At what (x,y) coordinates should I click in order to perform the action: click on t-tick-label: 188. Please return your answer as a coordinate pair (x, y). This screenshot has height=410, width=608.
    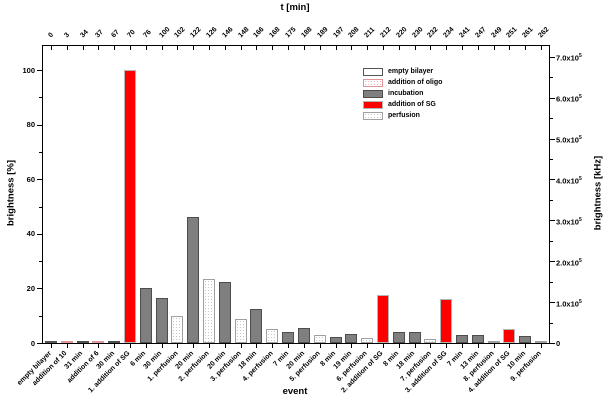
    Looking at the image, I should click on (307, 33).